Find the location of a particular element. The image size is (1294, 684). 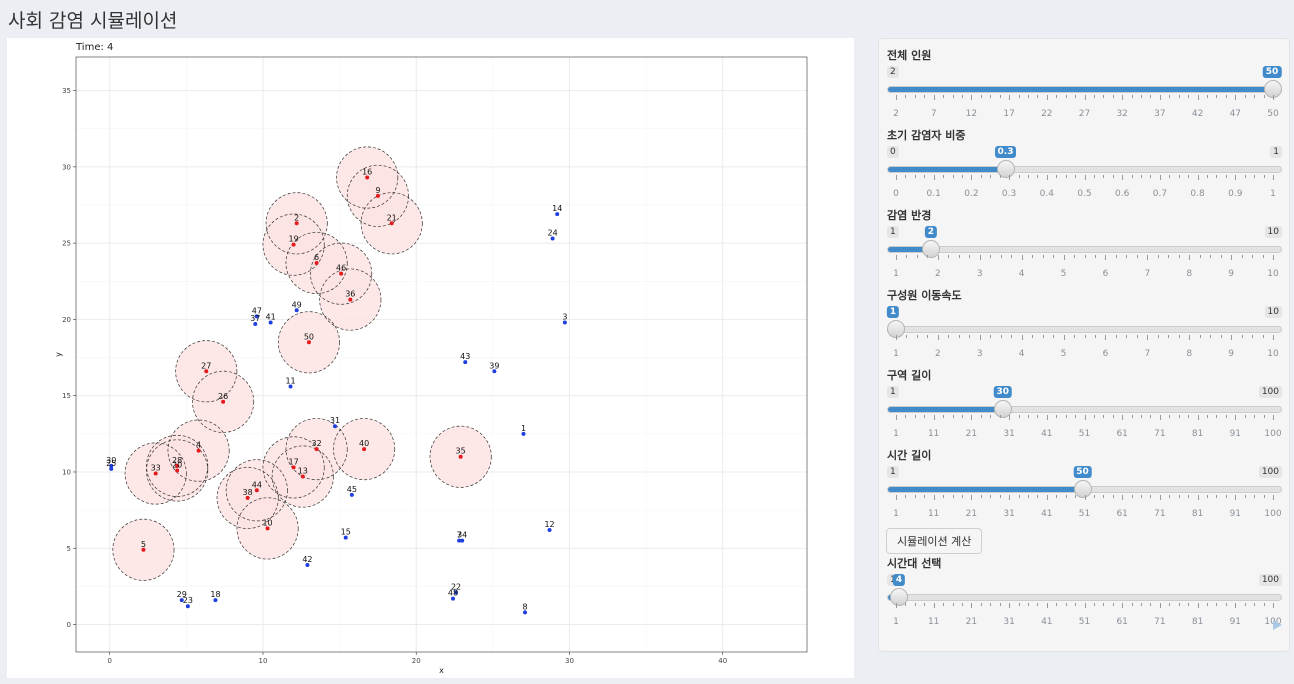

slider-time: 시간대 선택110041112131415161718191100 is located at coordinates (1084, 595).